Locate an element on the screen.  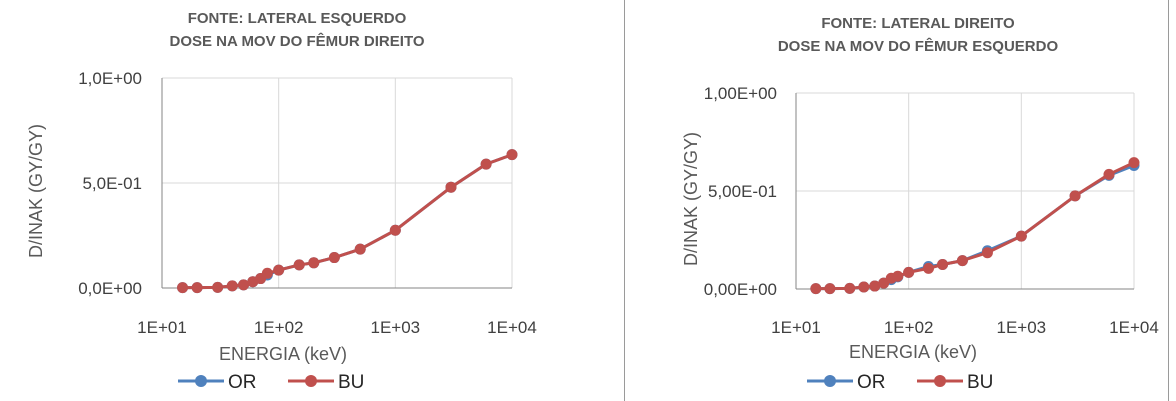
divider-right is located at coordinates (1168, 200).